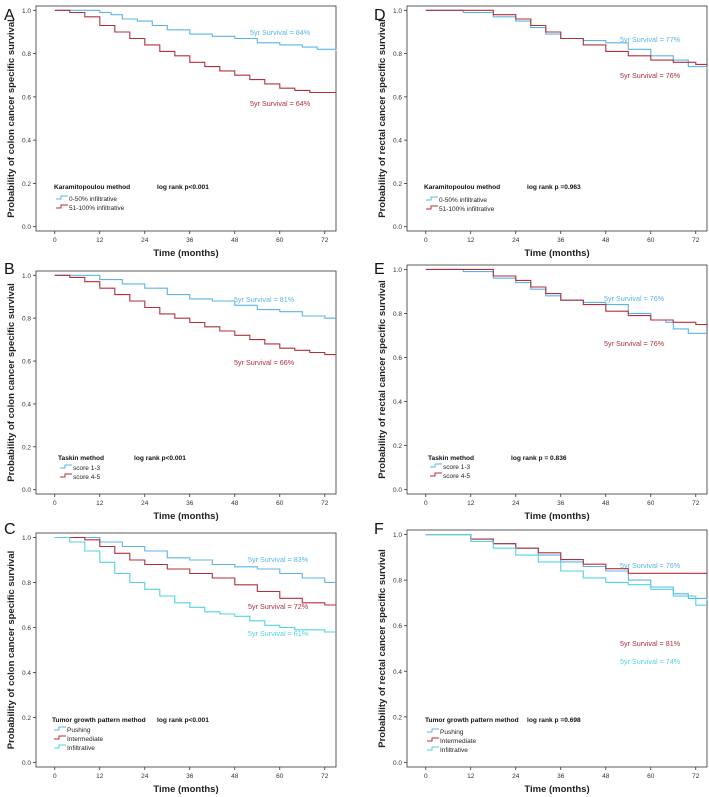 The height and width of the screenshot is (797, 709). Describe the element at coordinates (278, 606) in the screenshot. I see `survival-annotation: 5yr Survival = 72%` at that location.